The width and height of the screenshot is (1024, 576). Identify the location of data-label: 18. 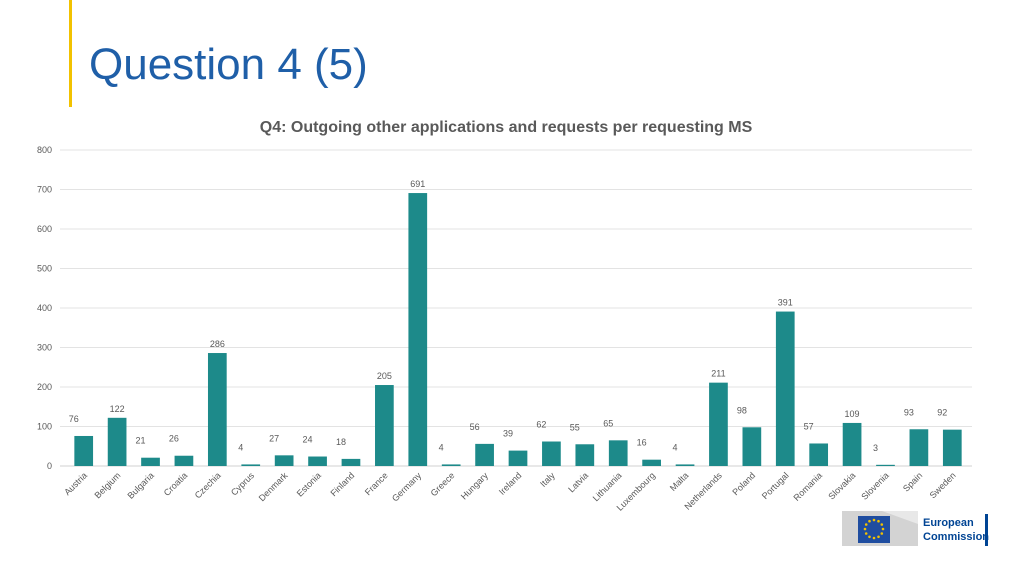
(341, 442).